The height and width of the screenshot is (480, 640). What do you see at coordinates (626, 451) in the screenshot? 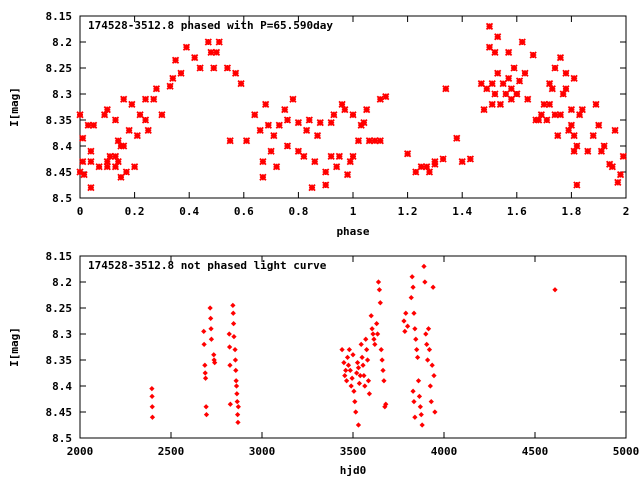
I see `x-tick-label: 5000` at bounding box center [626, 451].